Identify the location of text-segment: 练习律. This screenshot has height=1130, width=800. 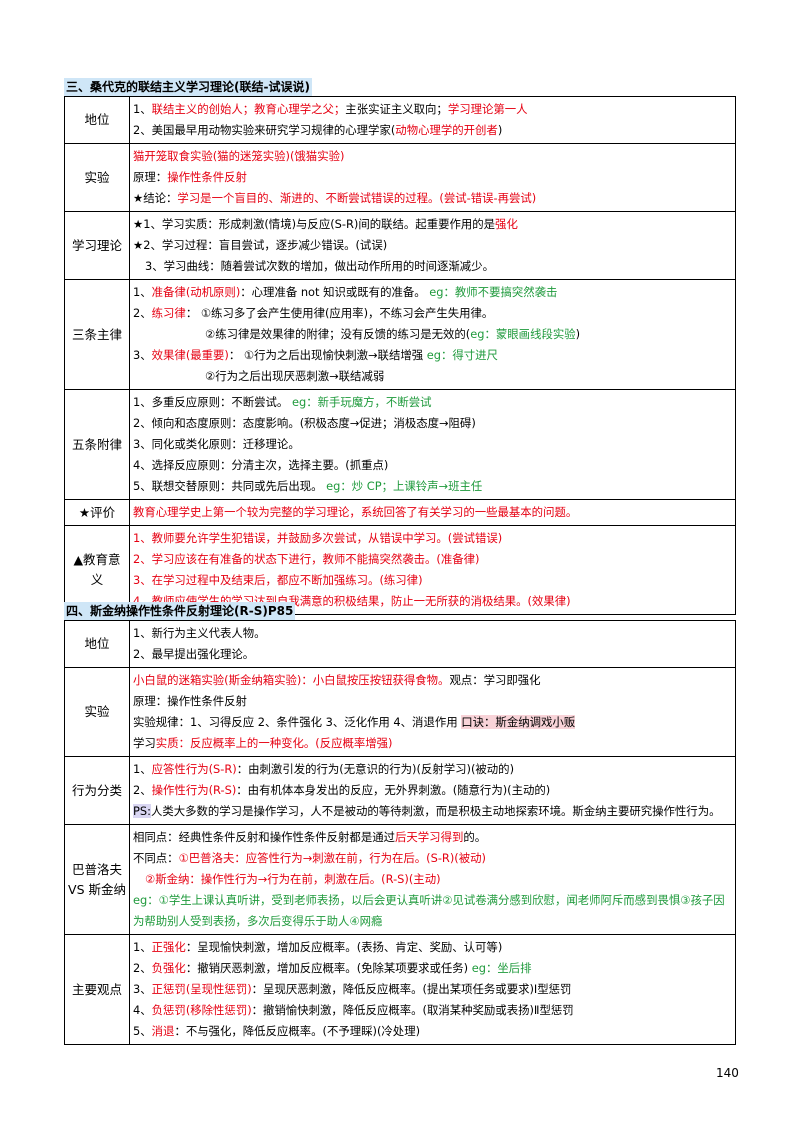
(168, 313).